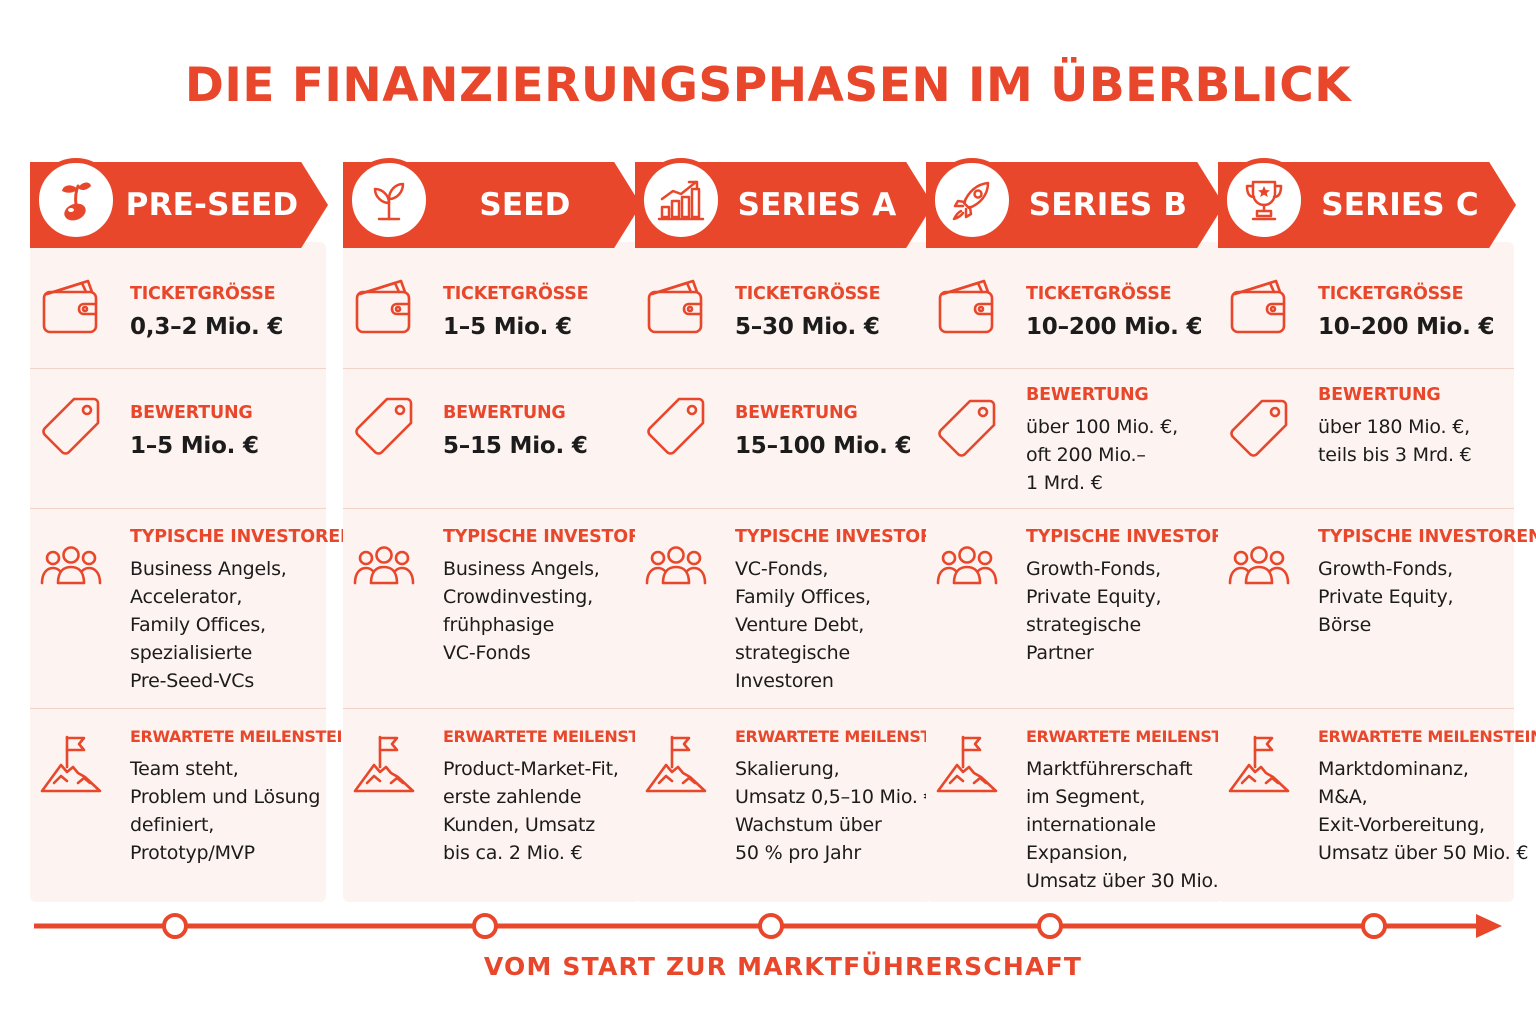  I want to click on ticket-value: 5–30 Mio. €, so click(807, 327).